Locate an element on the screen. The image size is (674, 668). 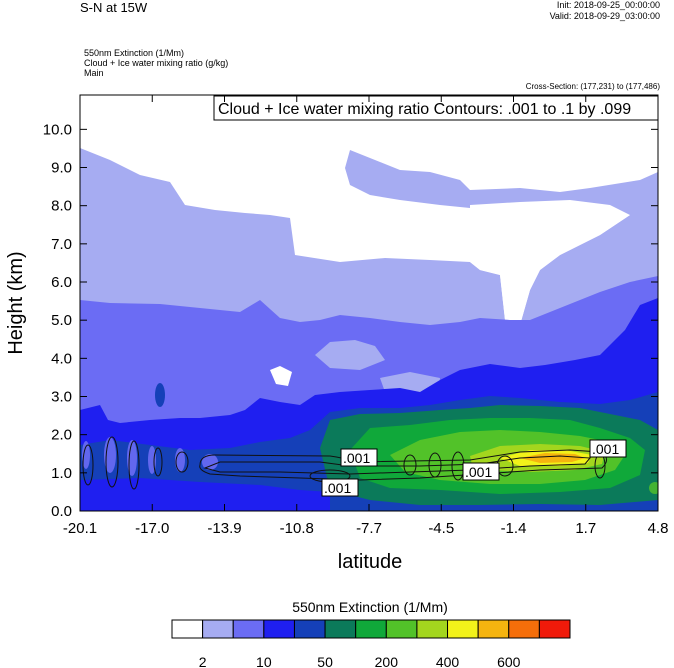
colorbar-title: 550nm Extinction (1/Mm) is located at coordinates (370, 607).